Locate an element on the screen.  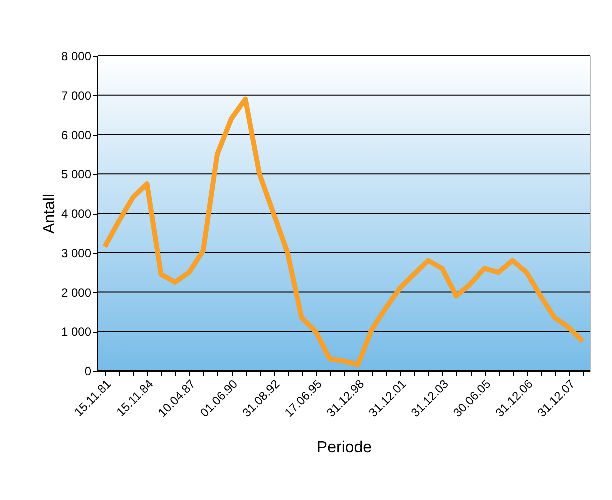
y-tick-label: 5 000 is located at coordinates (76, 175).